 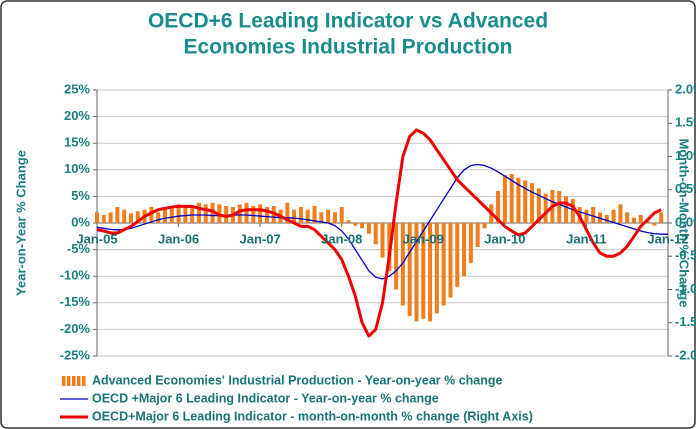 I want to click on y-tick-label: -10%, so click(x=75, y=275).